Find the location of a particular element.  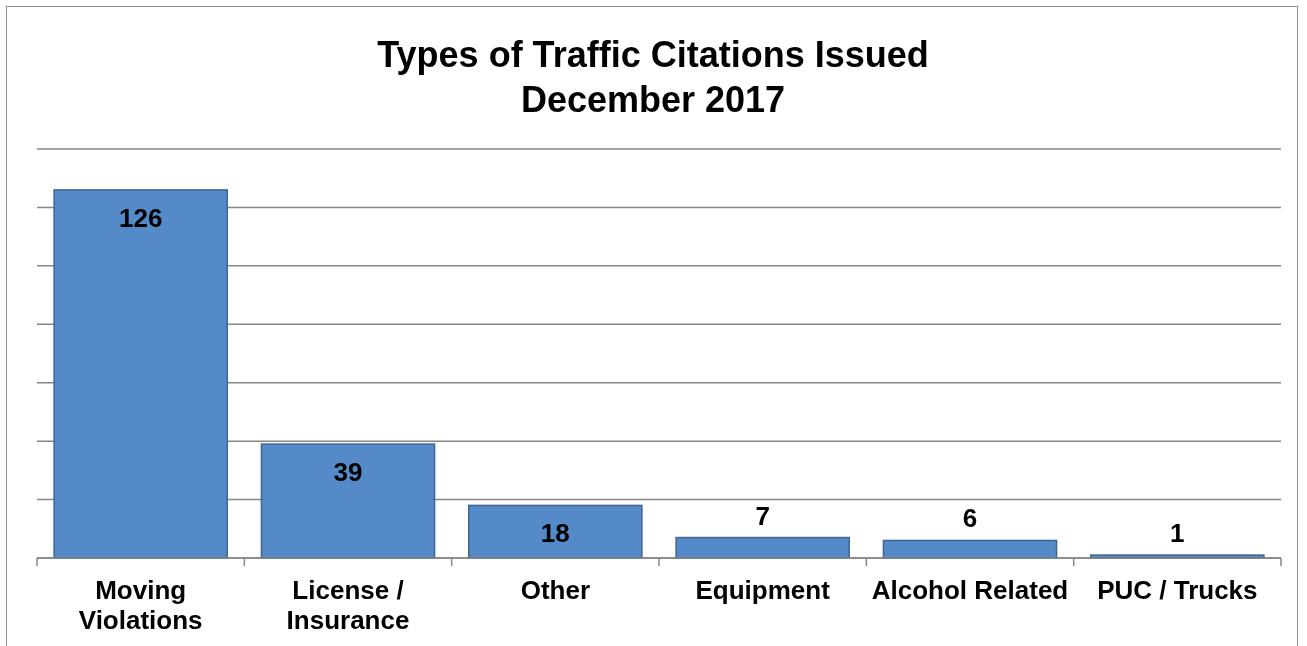

data-label: 18 is located at coordinates (555, 533).